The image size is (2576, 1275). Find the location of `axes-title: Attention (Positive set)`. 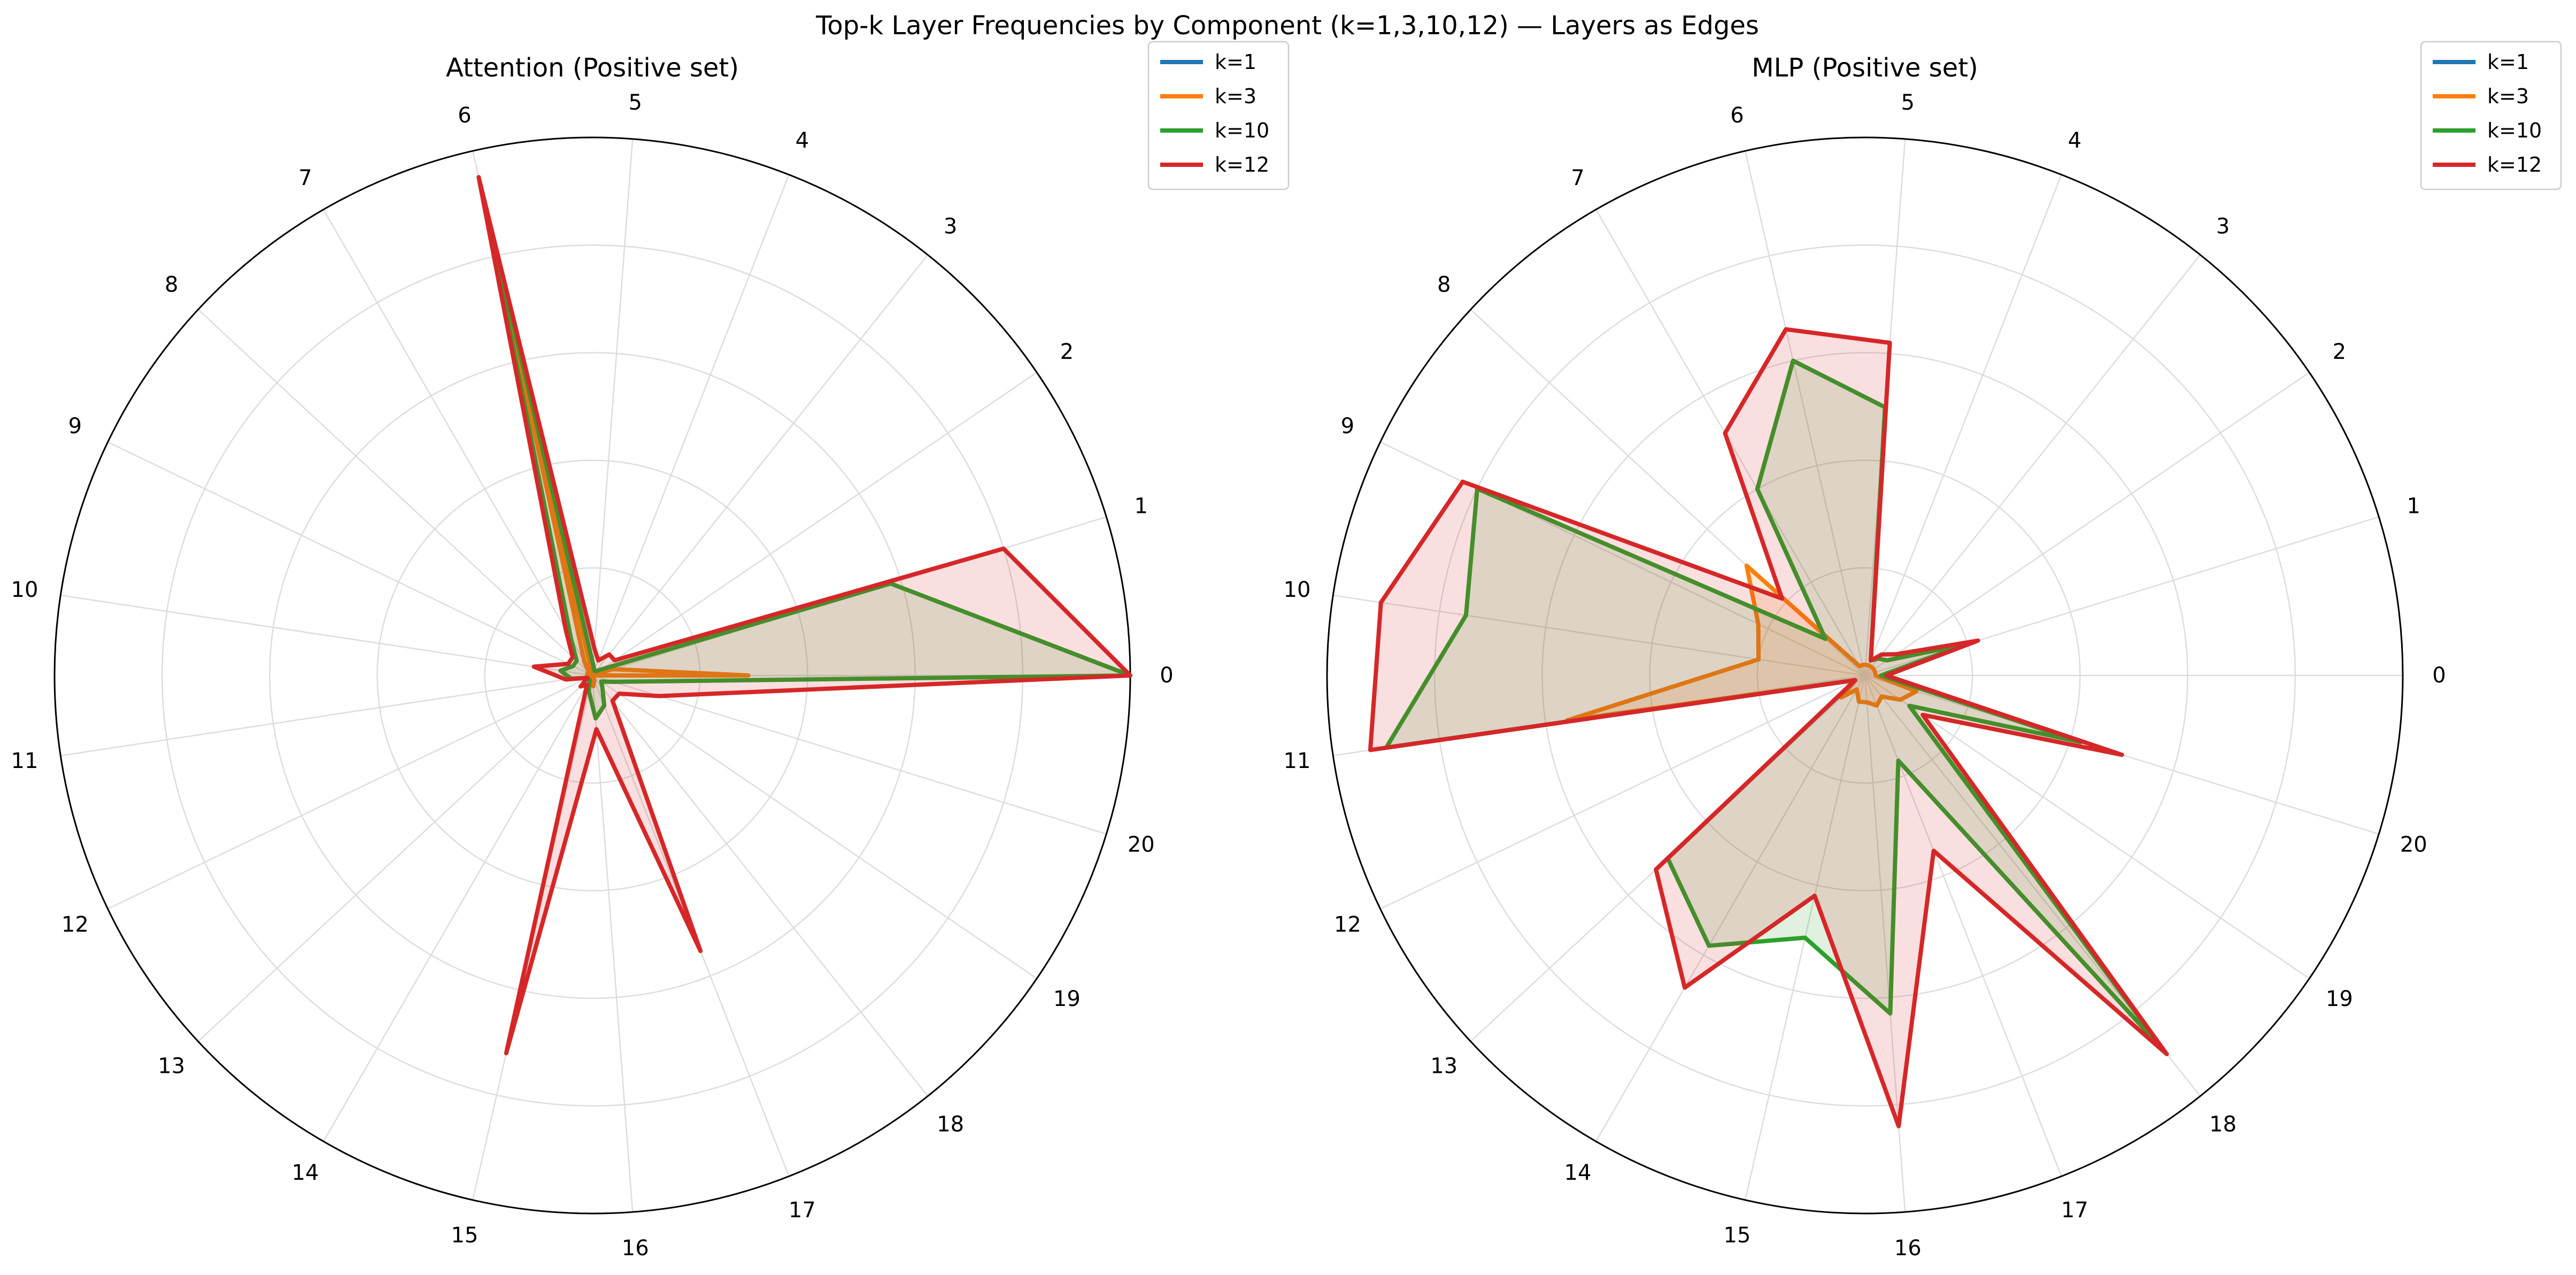

axes-title: Attention (Positive set) is located at coordinates (592, 68).